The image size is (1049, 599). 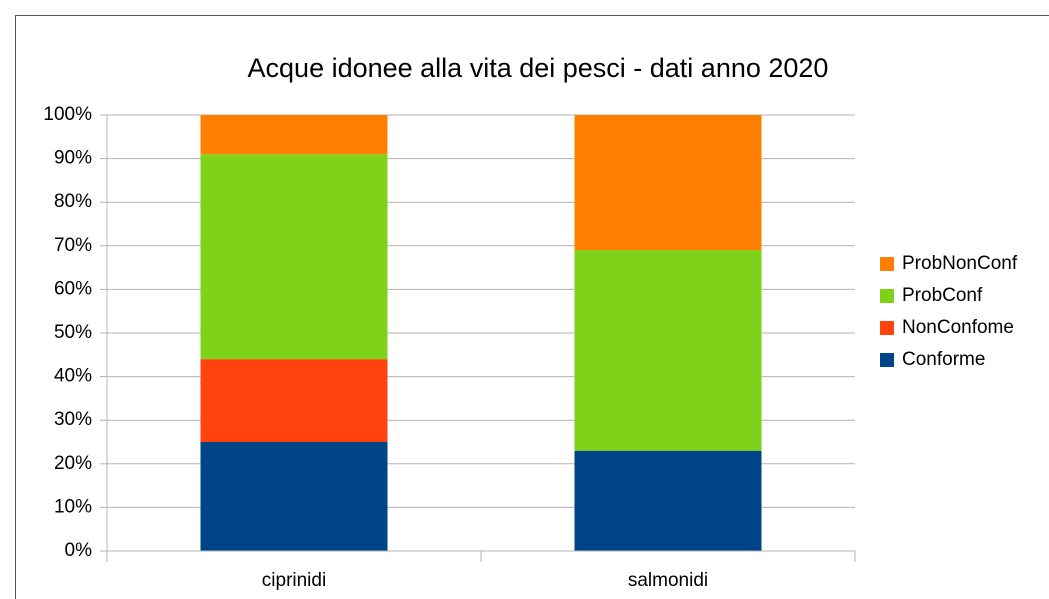 What do you see at coordinates (73, 201) in the screenshot?
I see `y-tick-label: 80%` at bounding box center [73, 201].